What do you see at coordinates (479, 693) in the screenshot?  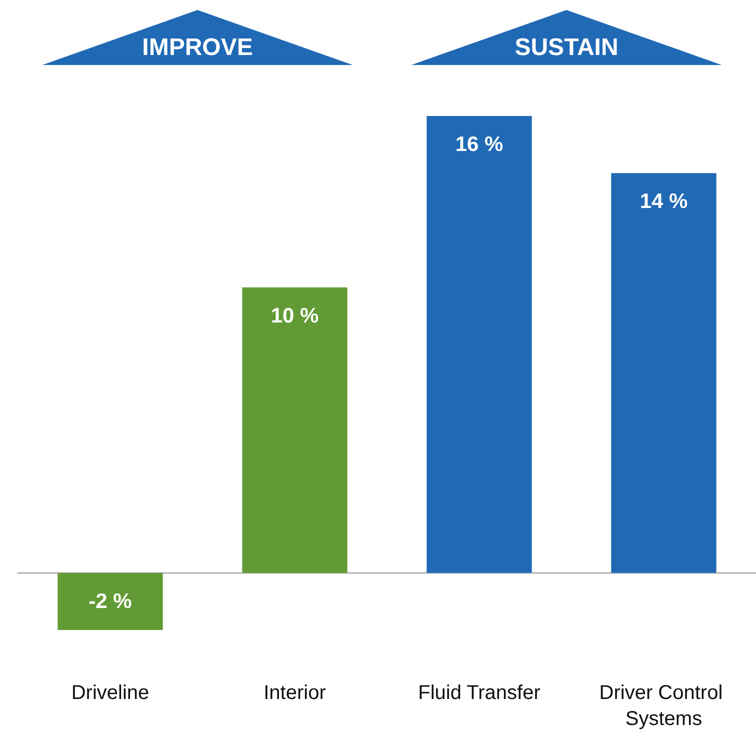 I see `x-tick-label: Fluid Transfer` at bounding box center [479, 693].